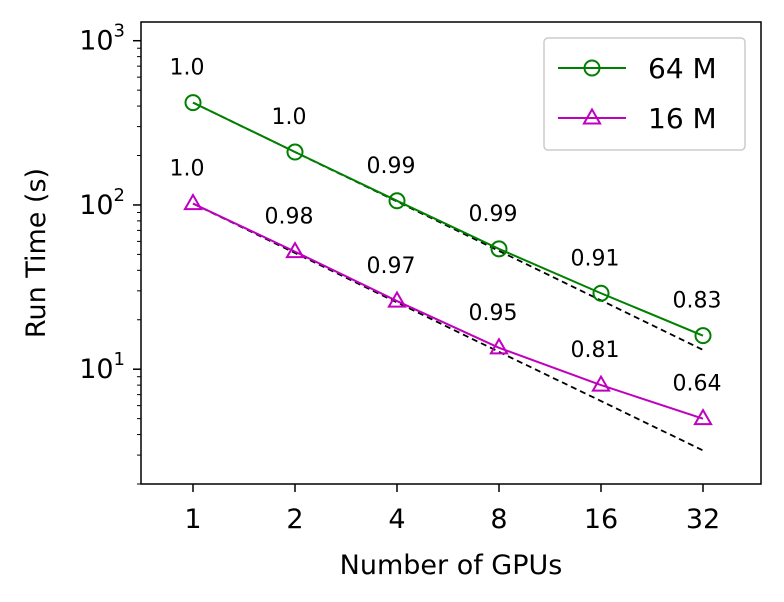  I want to click on y-tick-label: 10³, so click(102, 39).